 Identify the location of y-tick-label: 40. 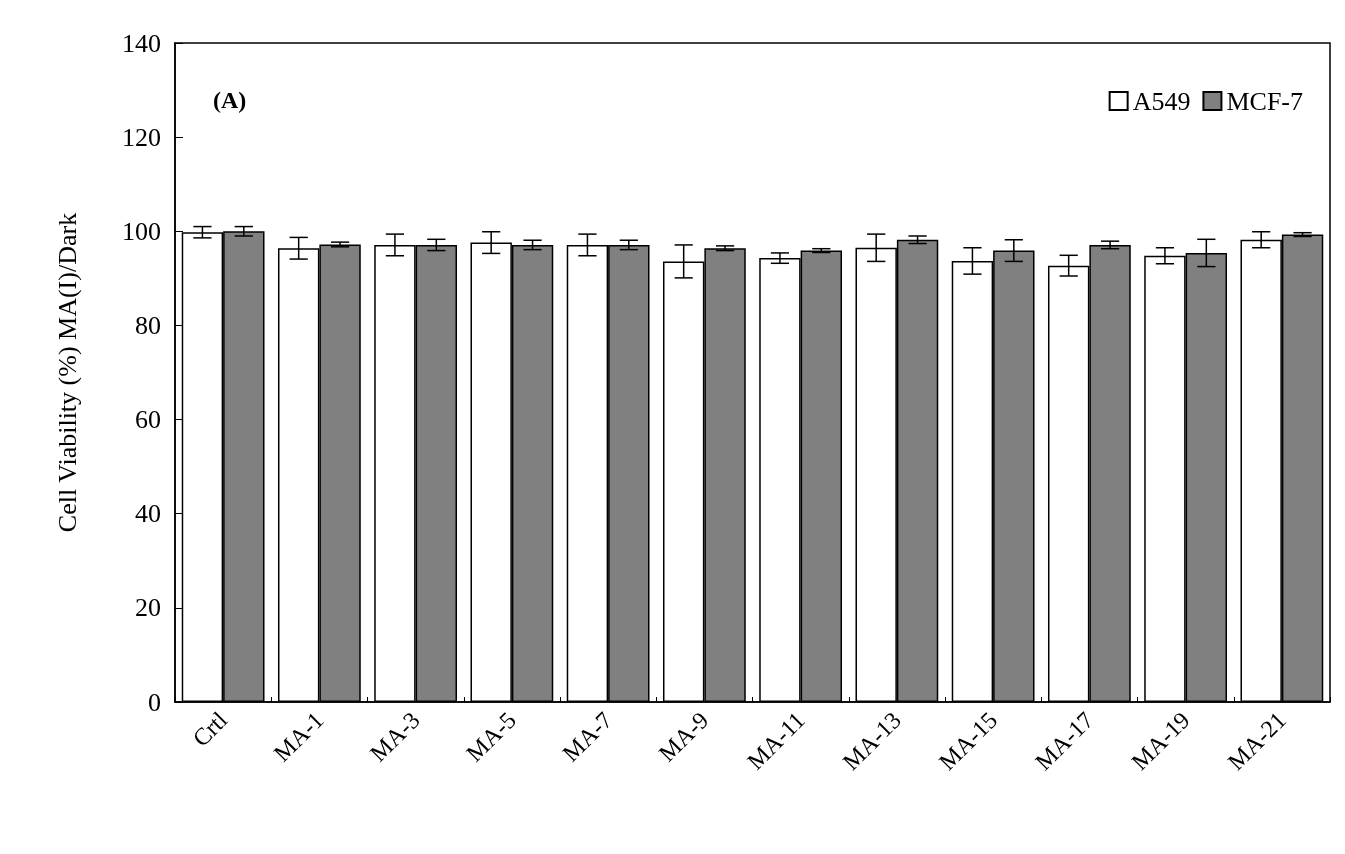
(148, 514).